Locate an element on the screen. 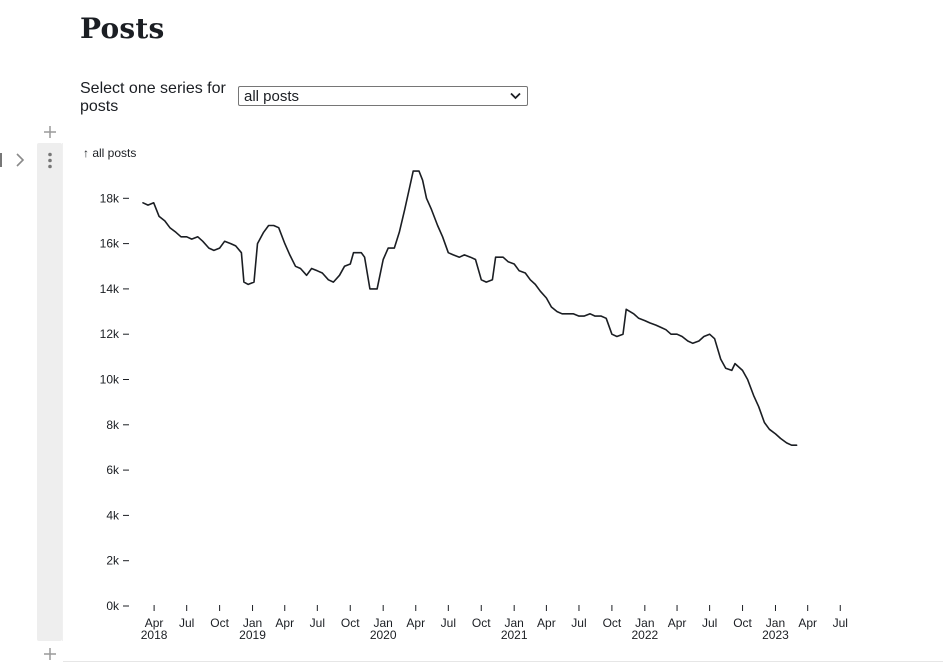  x-tick-year-label: 2021 is located at coordinates (514, 635).